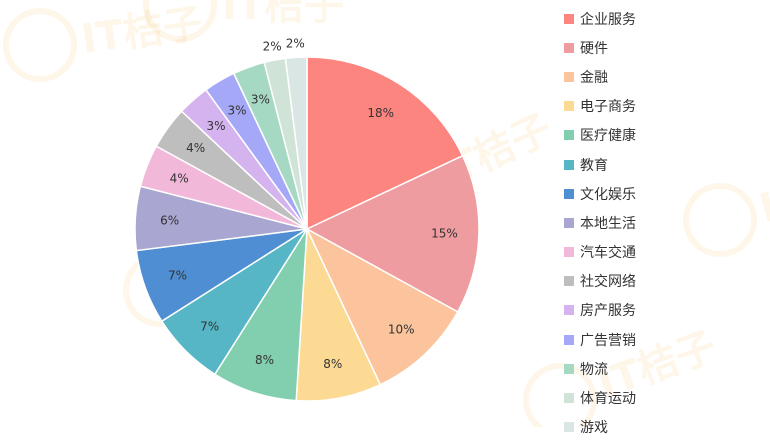 Image resolution: width=770 pixels, height=442 pixels. I want to click on legend-item: 文化娱乐, so click(664, 193).